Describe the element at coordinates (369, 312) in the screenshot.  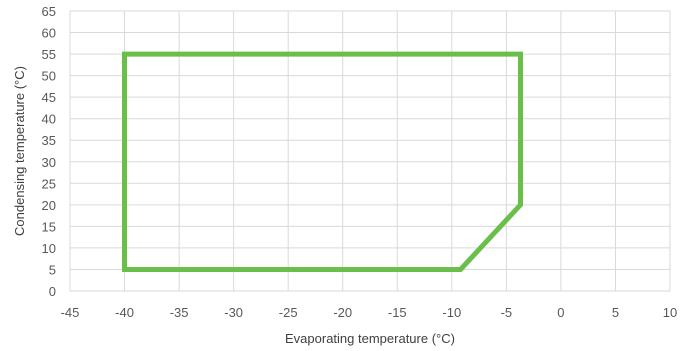
I see `x-tick-labels: -45 -40 -35 -30 -25 -20 -15 -10 -5 0 5 10` at that location.